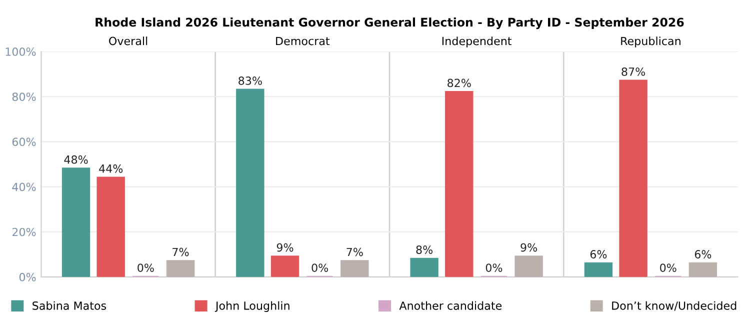 This screenshot has height=322, width=749. Describe the element at coordinates (390, 24) in the screenshot. I see `chart-title: Rhode Island 2026 Lieutenant Governor General Election - By Party ID - September 2026` at that location.